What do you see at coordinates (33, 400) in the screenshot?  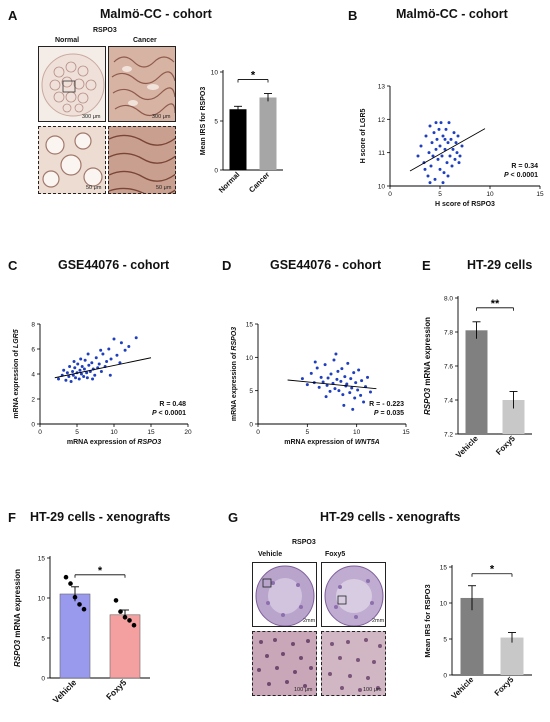 I see `y-tick-label: 2` at bounding box center [33, 400].